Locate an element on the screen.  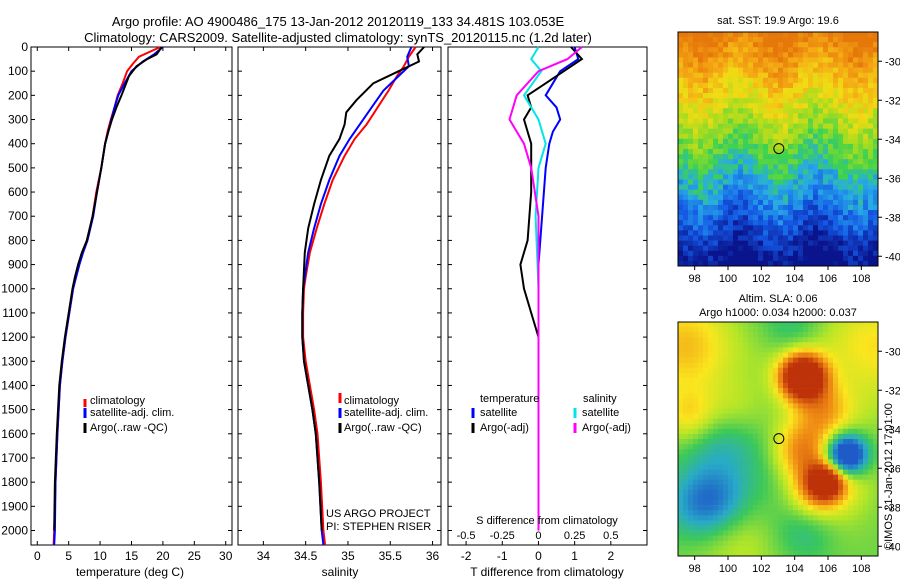
diff-legend-salinity-title: salinity is located at coordinates (600, 399).